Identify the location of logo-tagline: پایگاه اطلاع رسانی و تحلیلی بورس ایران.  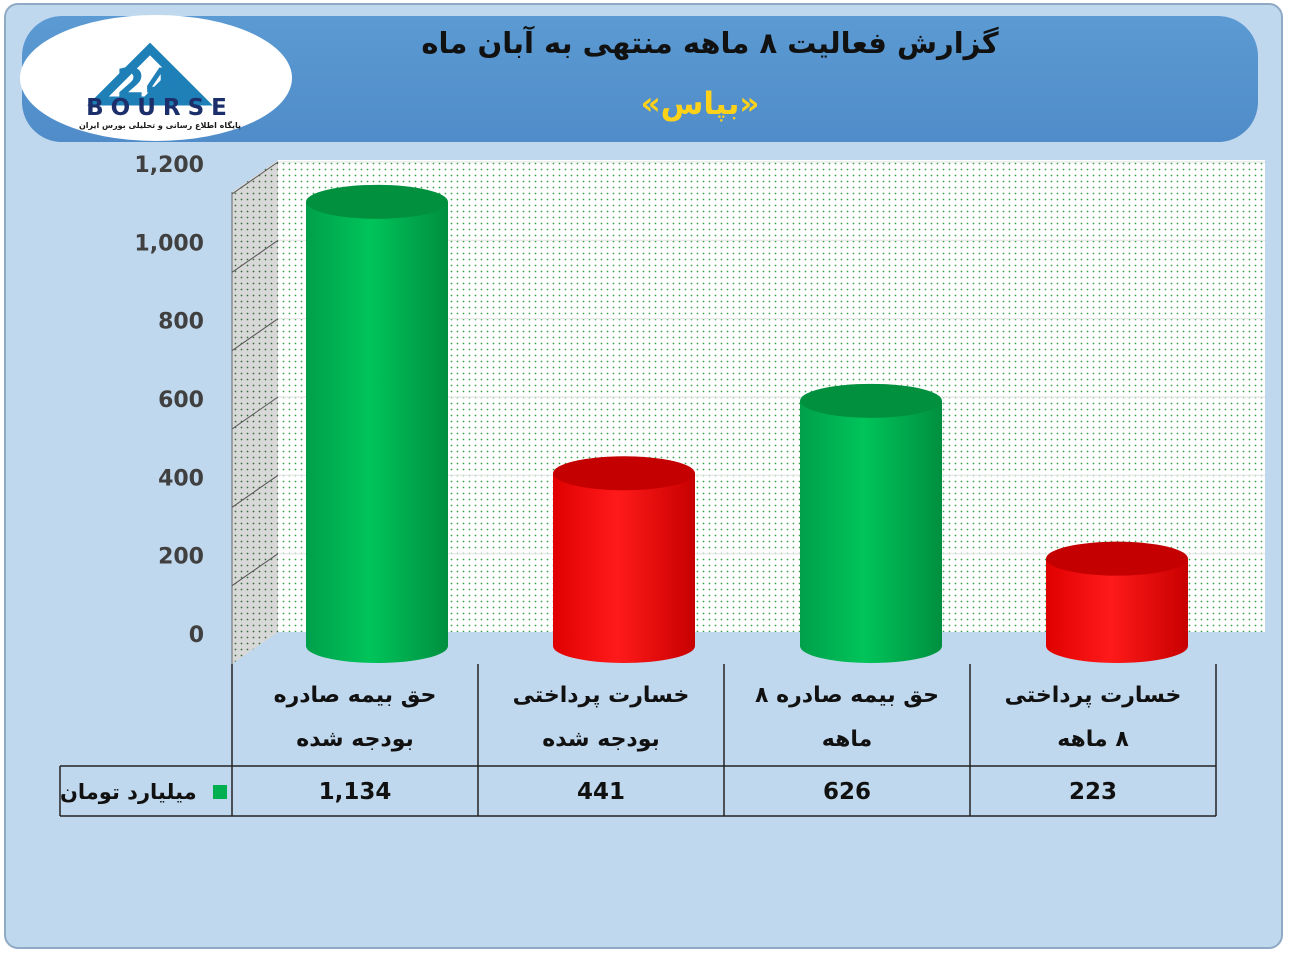
(160, 125).